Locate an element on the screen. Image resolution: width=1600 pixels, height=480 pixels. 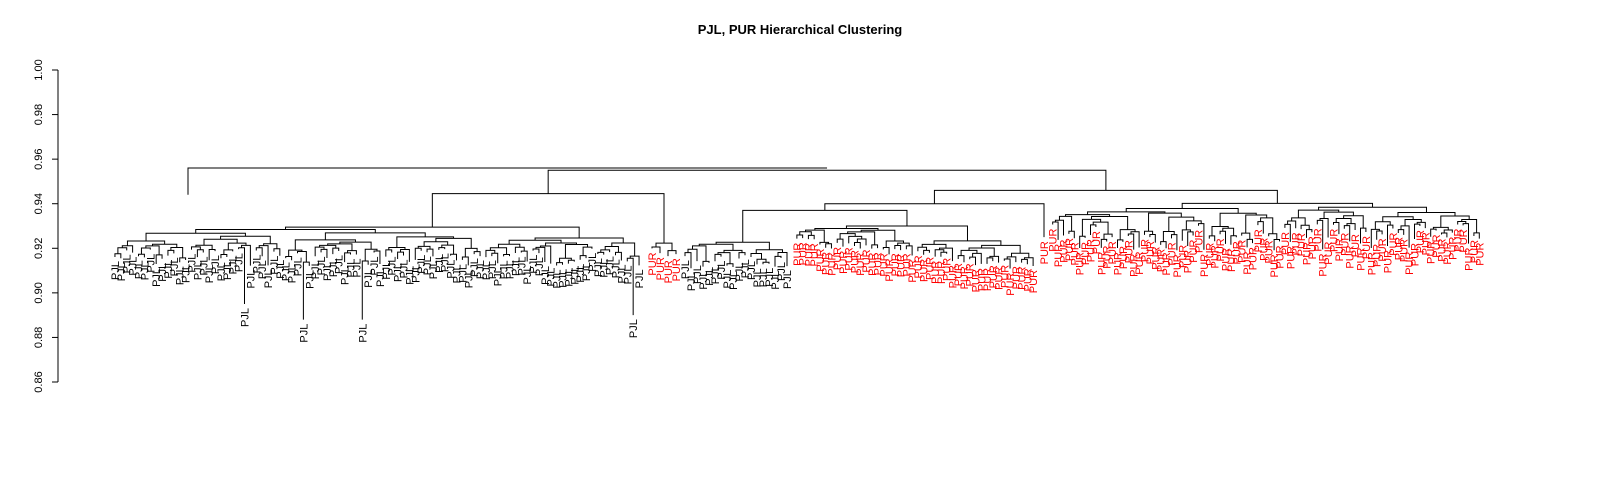
chart-title: PJL, PUR Hierarchical Clustering is located at coordinates (800, 29).